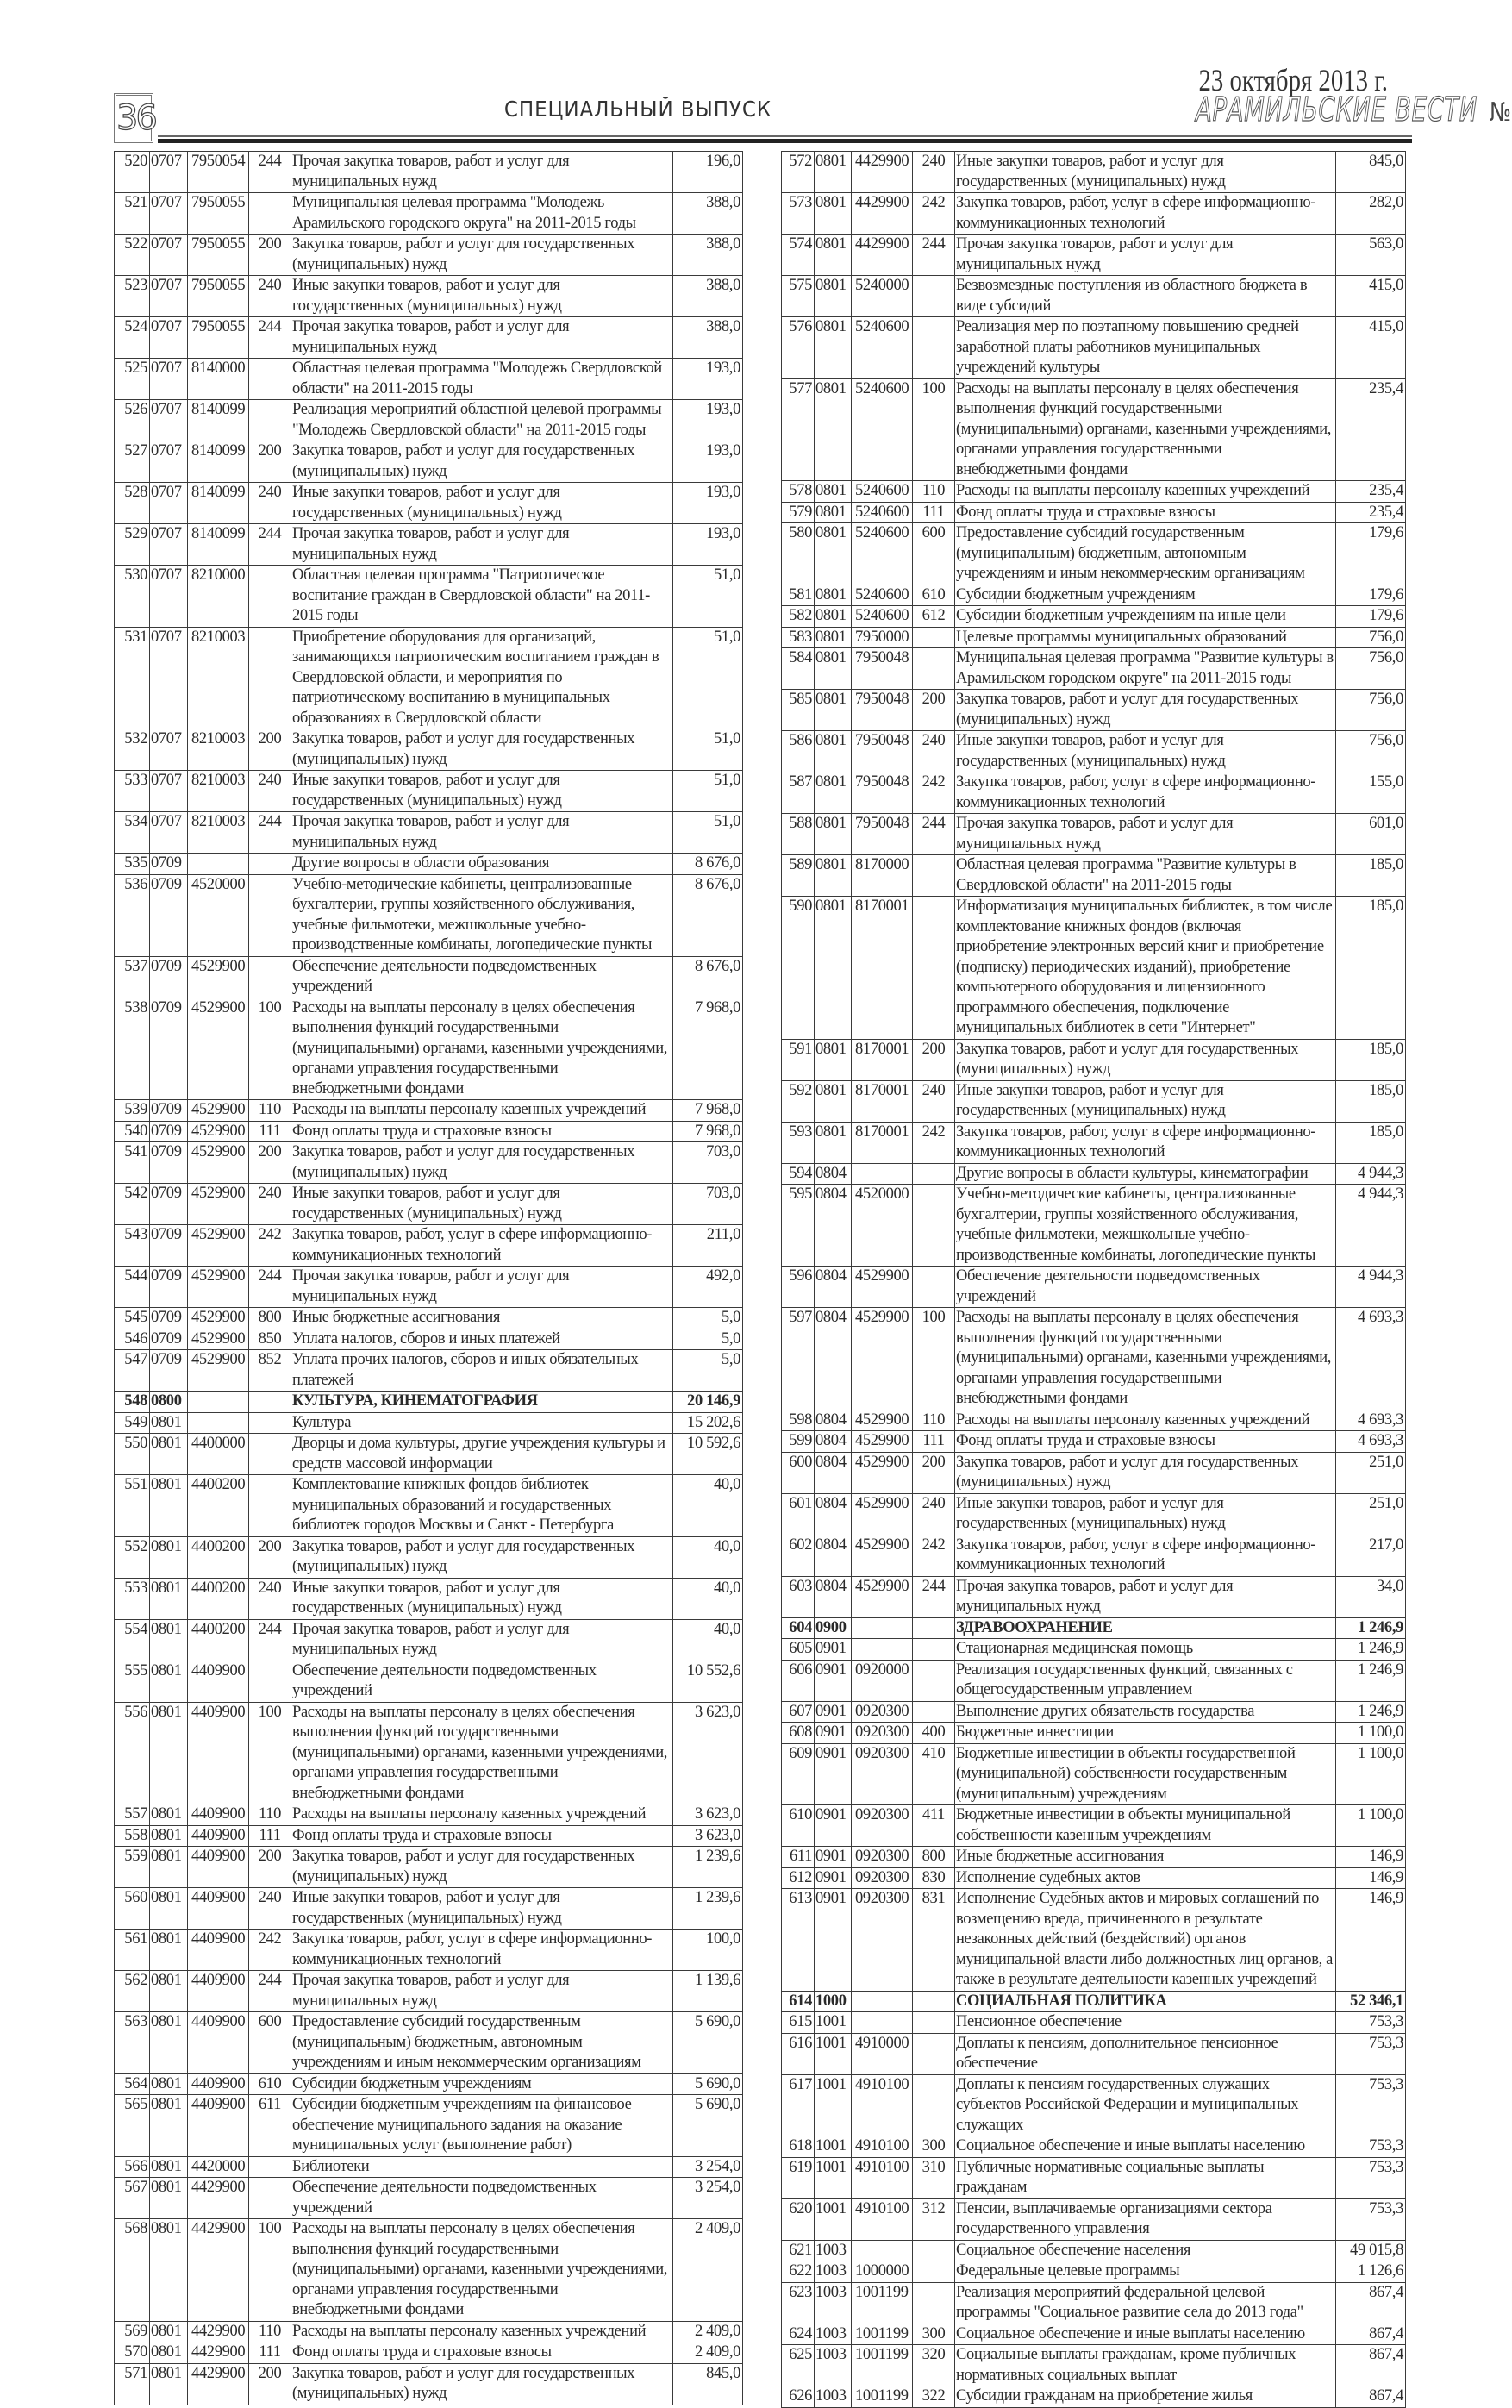 This screenshot has width=1512, height=2408. What do you see at coordinates (882, 710) in the screenshot?
I see `target-article-code: 7950048` at bounding box center [882, 710].